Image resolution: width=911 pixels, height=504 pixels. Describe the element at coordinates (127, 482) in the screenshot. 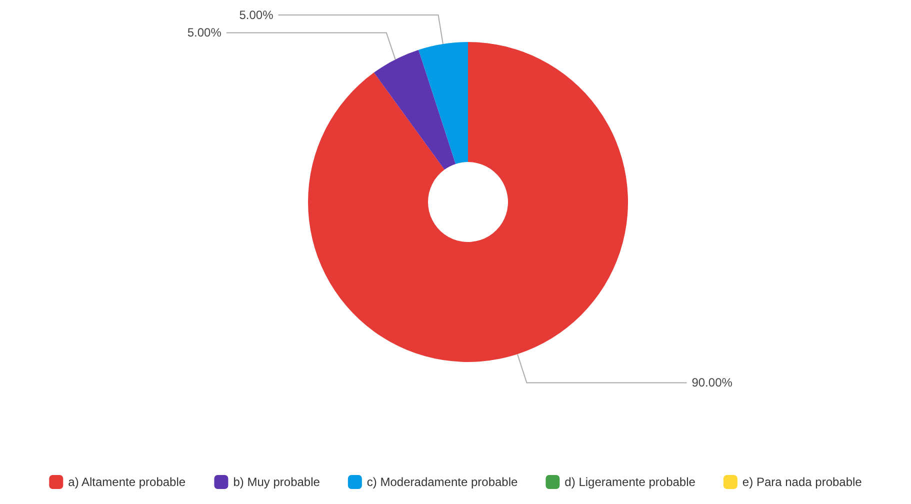

I see `legend-label: a) Altamente probable` at that location.